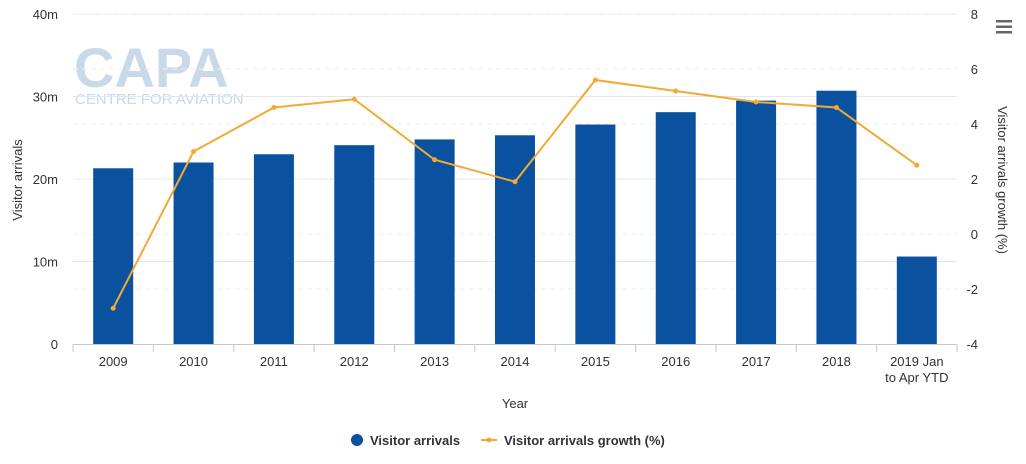 The height and width of the screenshot is (464, 1026). Describe the element at coordinates (972, 289) in the screenshot. I see `y-right-tick-label: -2` at that location.